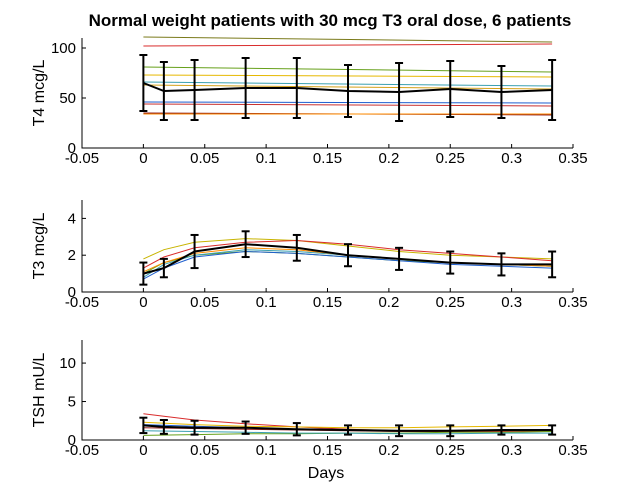  I want to click on y-tick-label: 4, so click(72, 218).